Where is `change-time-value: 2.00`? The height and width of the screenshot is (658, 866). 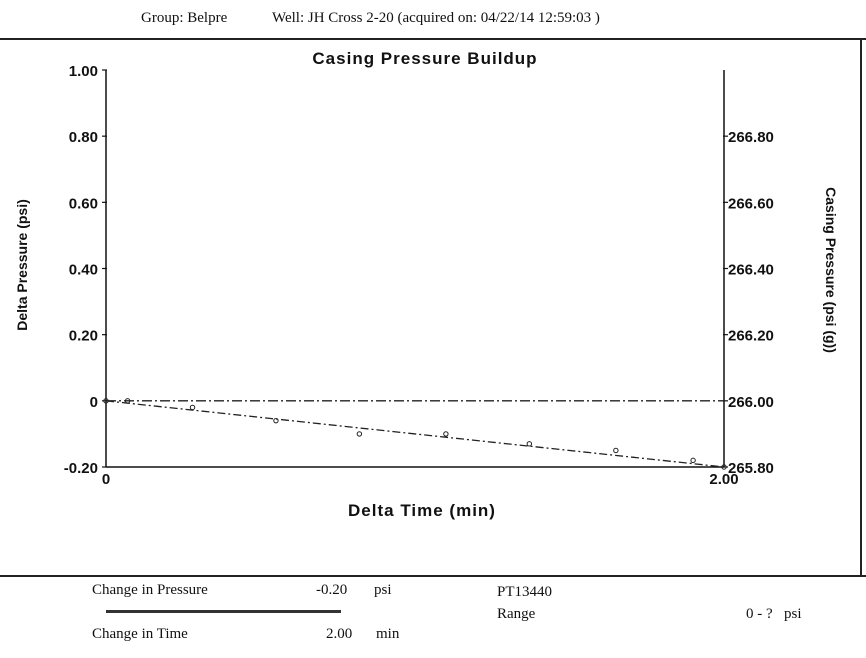
change-time-value: 2.00 is located at coordinates (339, 634).